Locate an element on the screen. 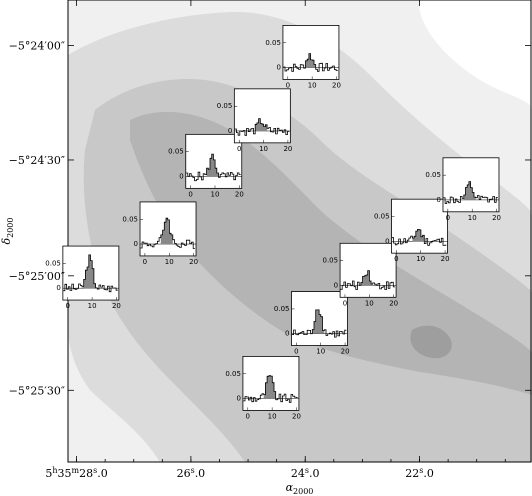 The width and height of the screenshot is (532, 496). x-tick-label: 24s.0 is located at coordinates (305, 473).